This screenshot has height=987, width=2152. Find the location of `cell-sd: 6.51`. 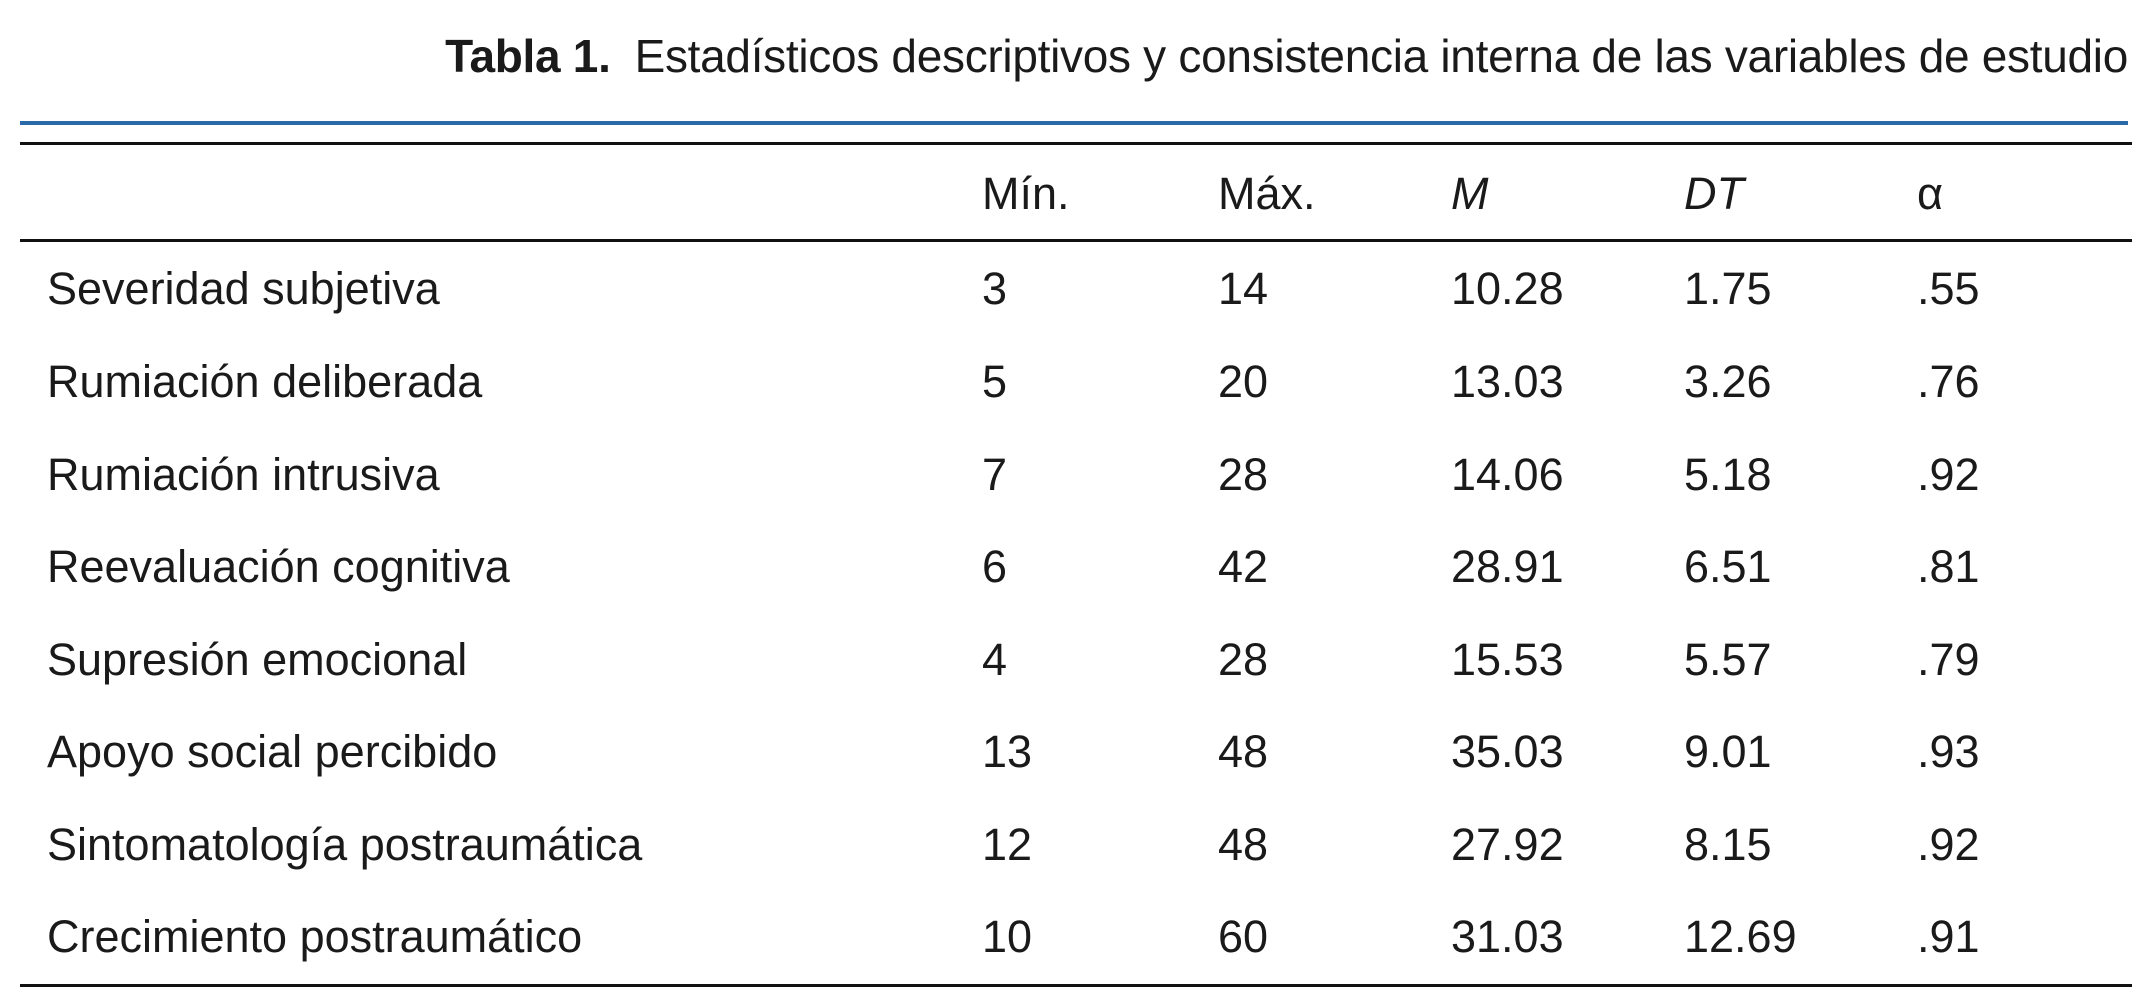

cell-sd: 6.51 is located at coordinates (1728, 567).